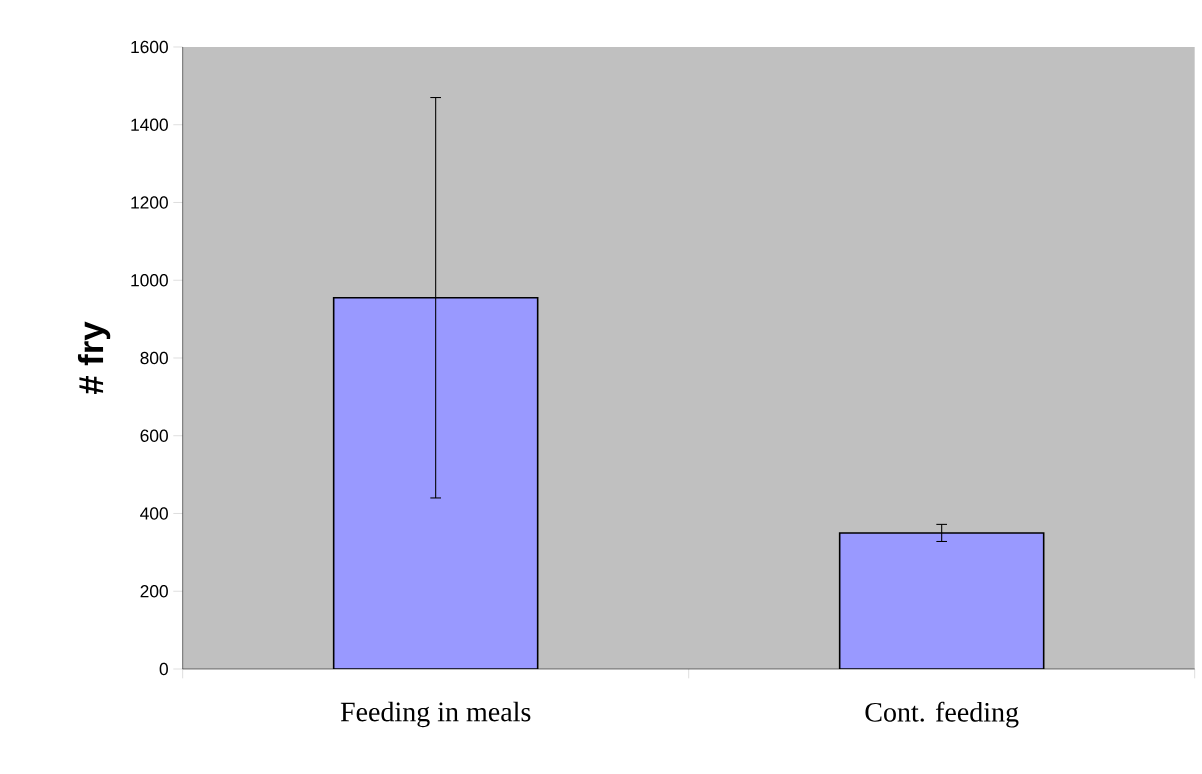  What do you see at coordinates (942, 714) in the screenshot?
I see `x-tick-label: Cont. feeding` at bounding box center [942, 714].